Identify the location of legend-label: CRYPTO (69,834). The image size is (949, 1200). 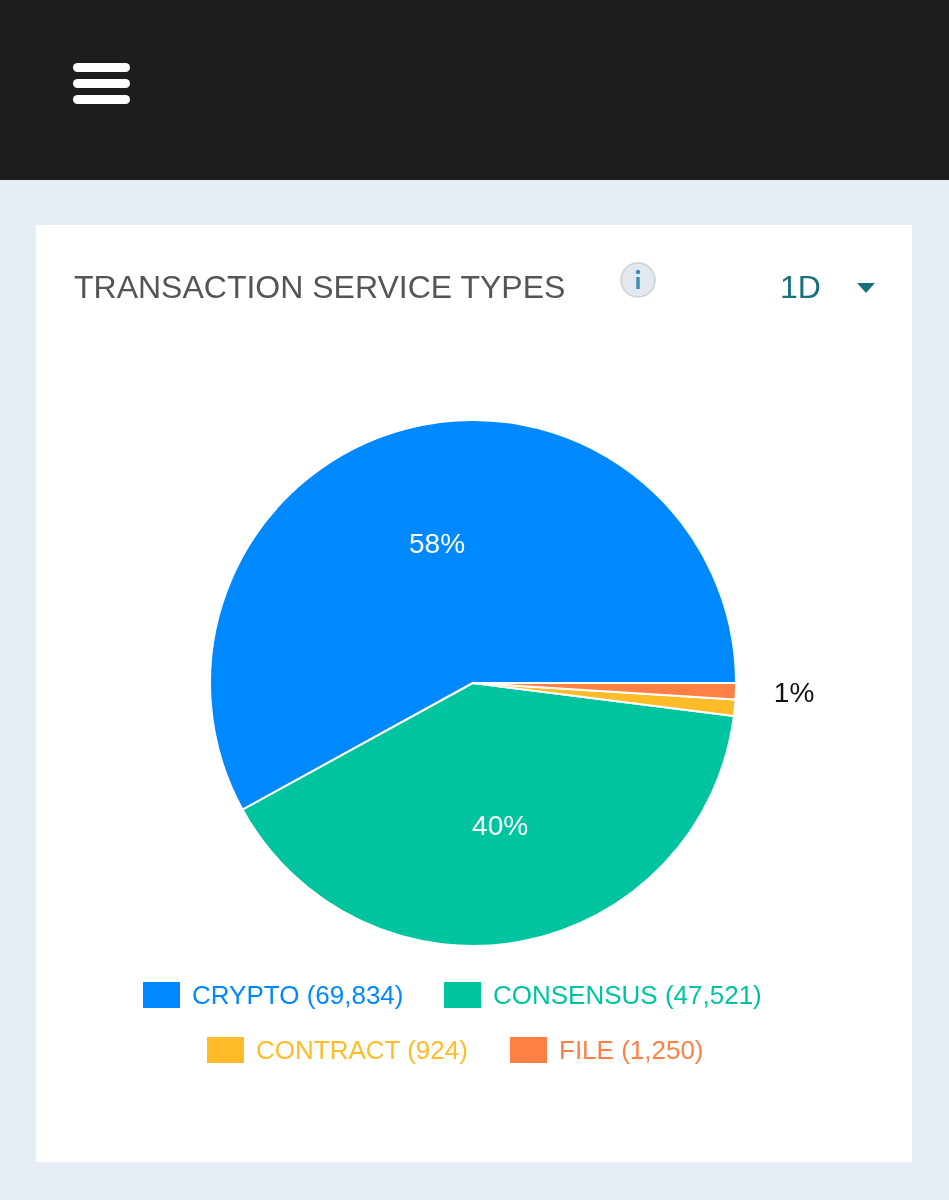
(298, 995).